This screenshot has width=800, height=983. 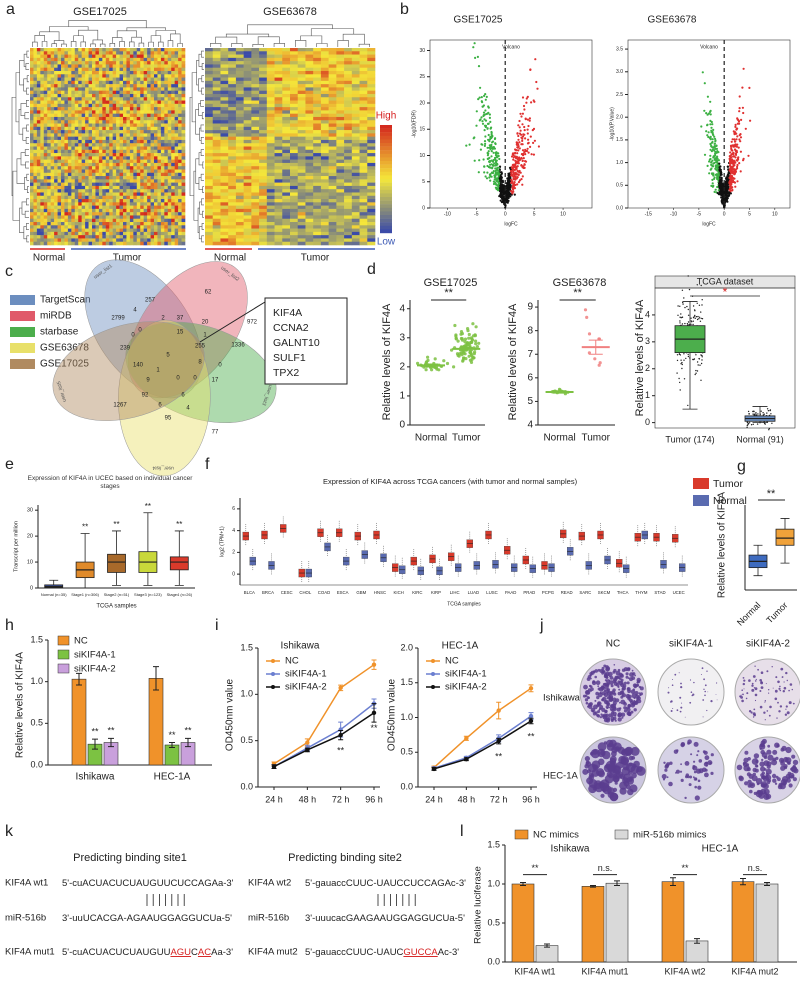 What do you see at coordinates (422, 156) in the screenshot?
I see `y-tick-label: 10` at bounding box center [422, 156].